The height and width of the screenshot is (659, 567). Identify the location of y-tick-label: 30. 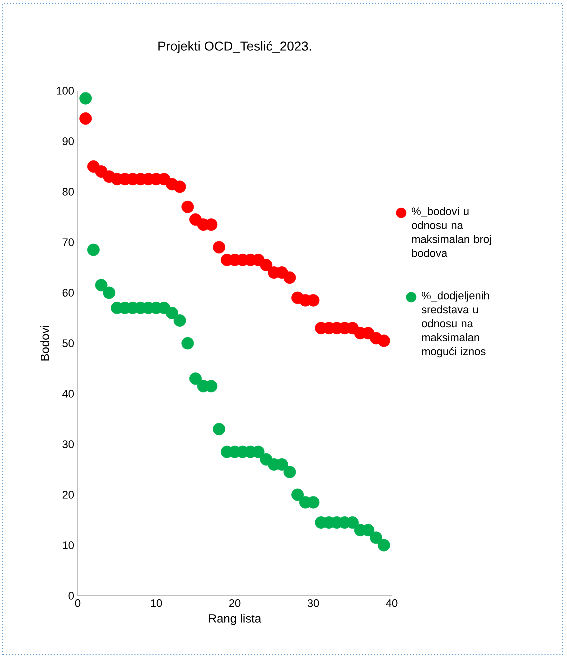
(68, 444).